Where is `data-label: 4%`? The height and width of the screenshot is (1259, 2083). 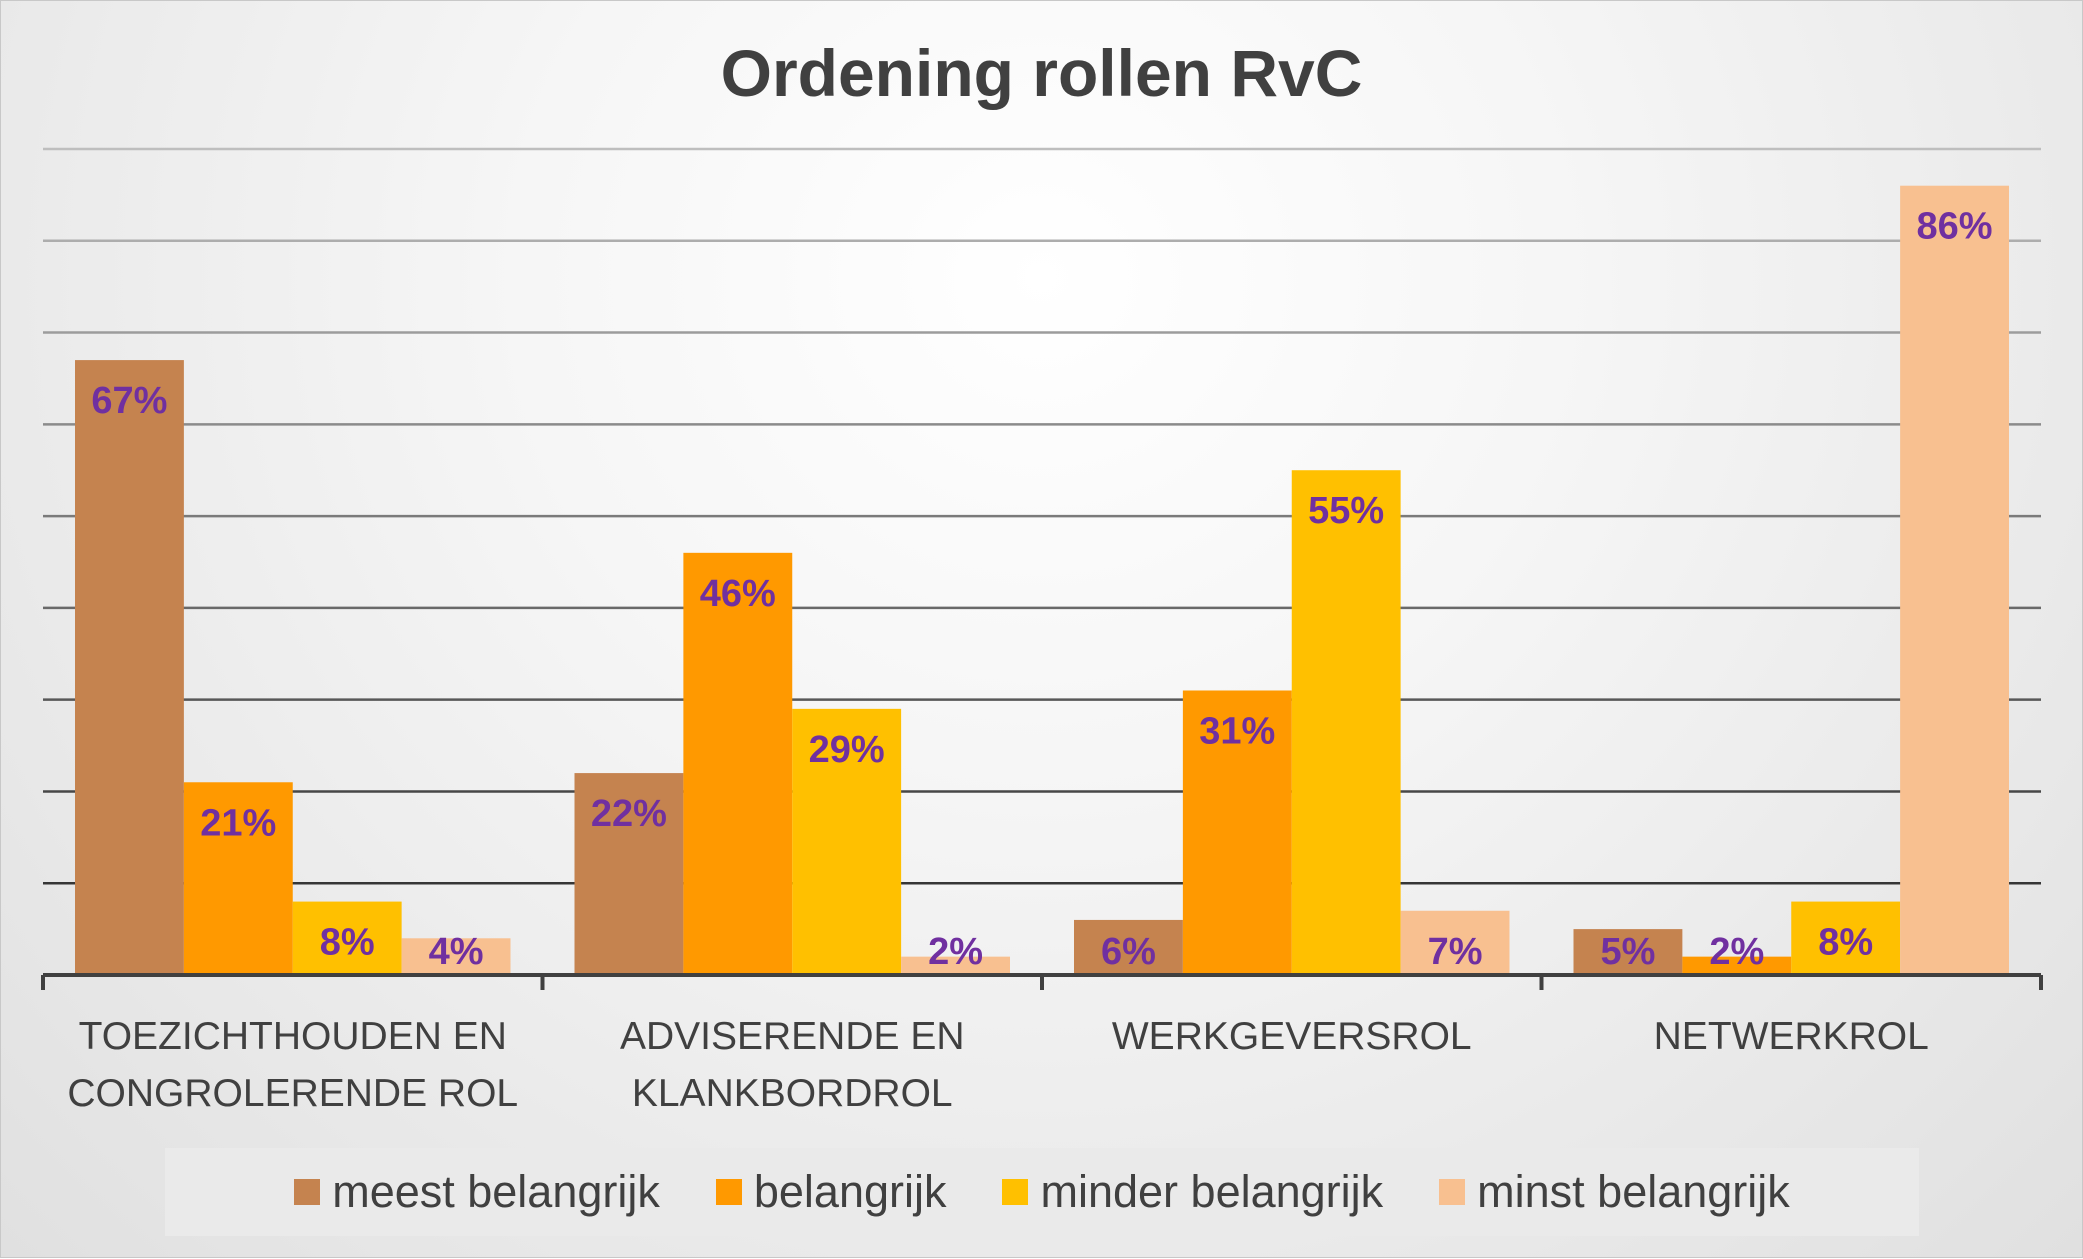 data-label: 4% is located at coordinates (456, 952).